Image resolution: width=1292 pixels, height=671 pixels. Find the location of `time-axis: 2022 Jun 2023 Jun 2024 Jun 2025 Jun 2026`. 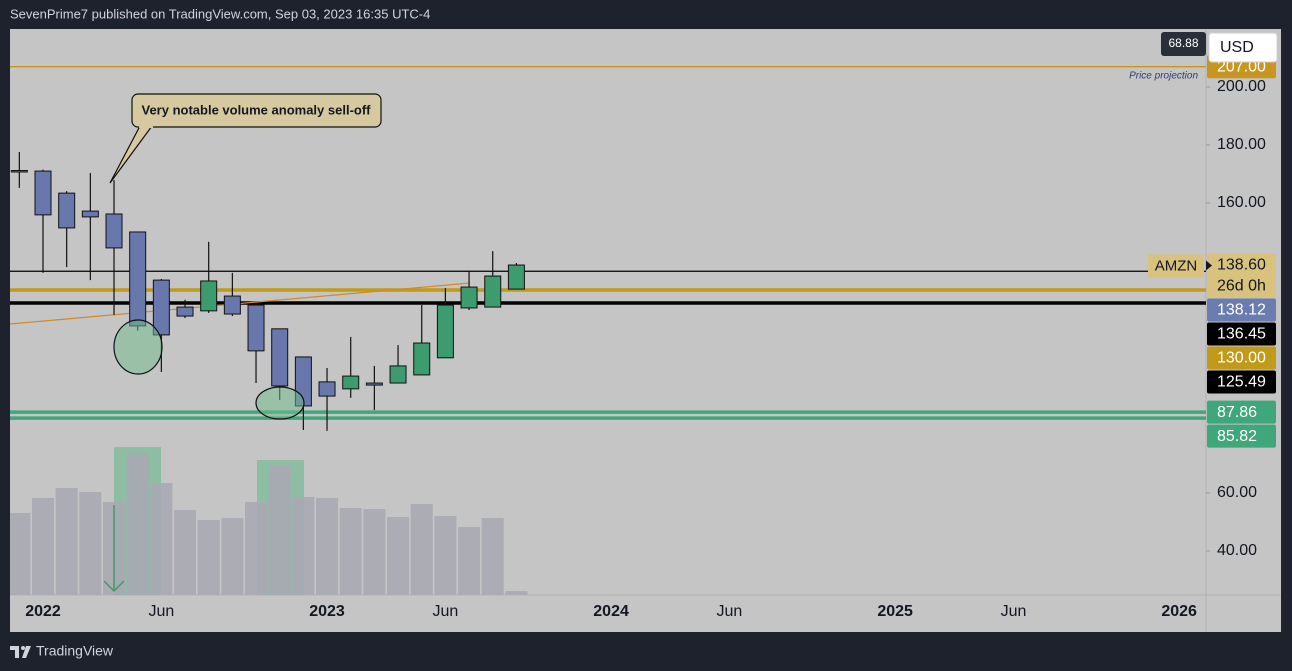

time-axis: 2022 Jun 2023 Jun 2024 Jun 2025 Jun 2026 is located at coordinates (611, 611).